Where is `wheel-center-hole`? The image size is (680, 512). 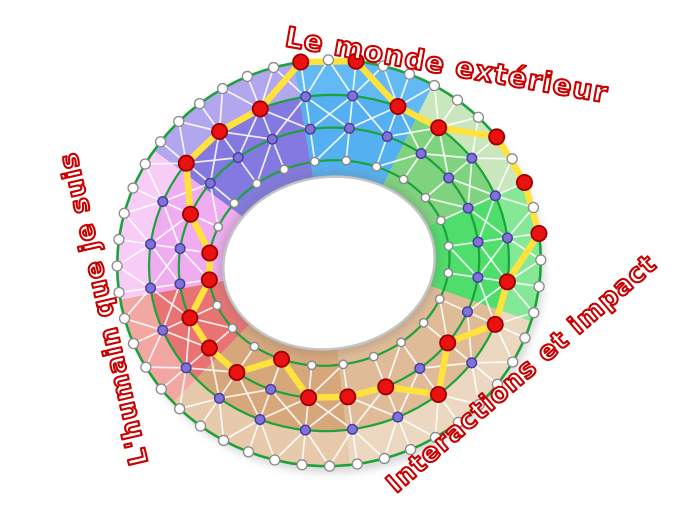
wheel-center-hole is located at coordinates (329, 263).